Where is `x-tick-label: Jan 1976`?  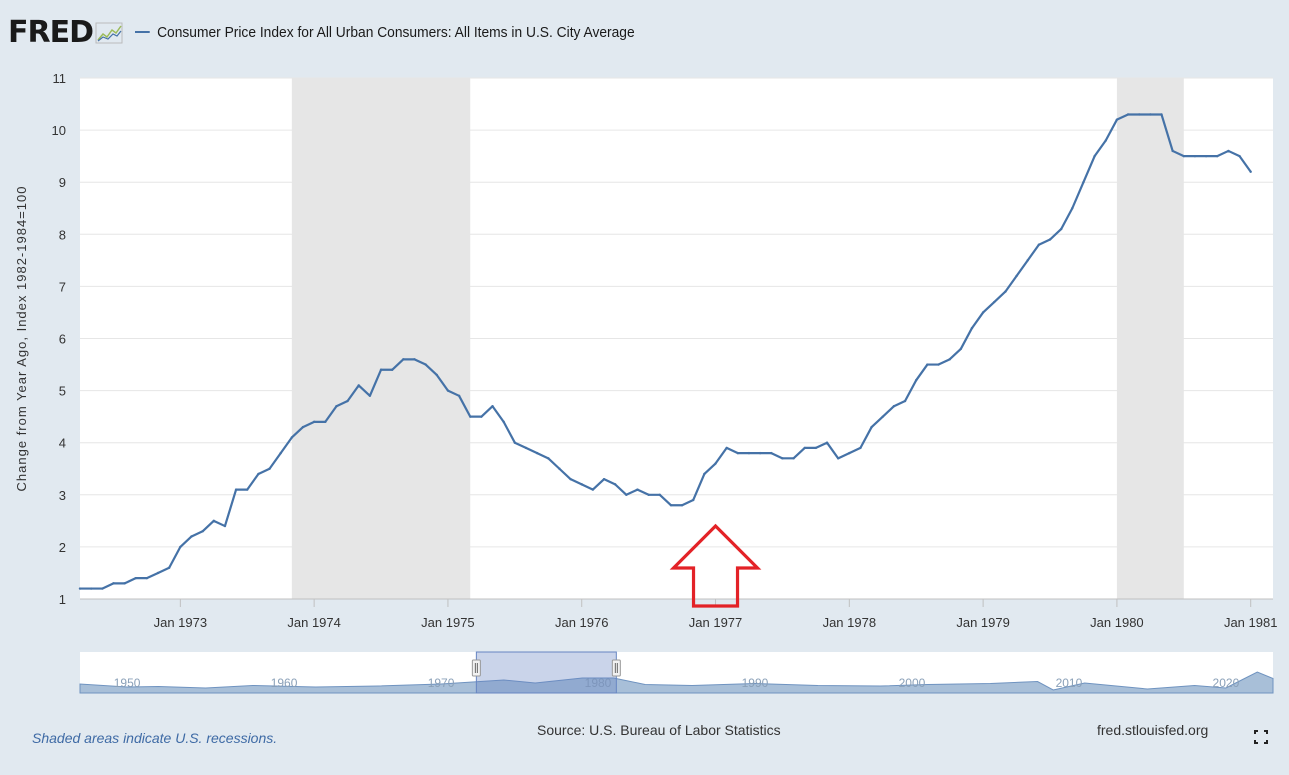
x-tick-label: Jan 1976 is located at coordinates (582, 622).